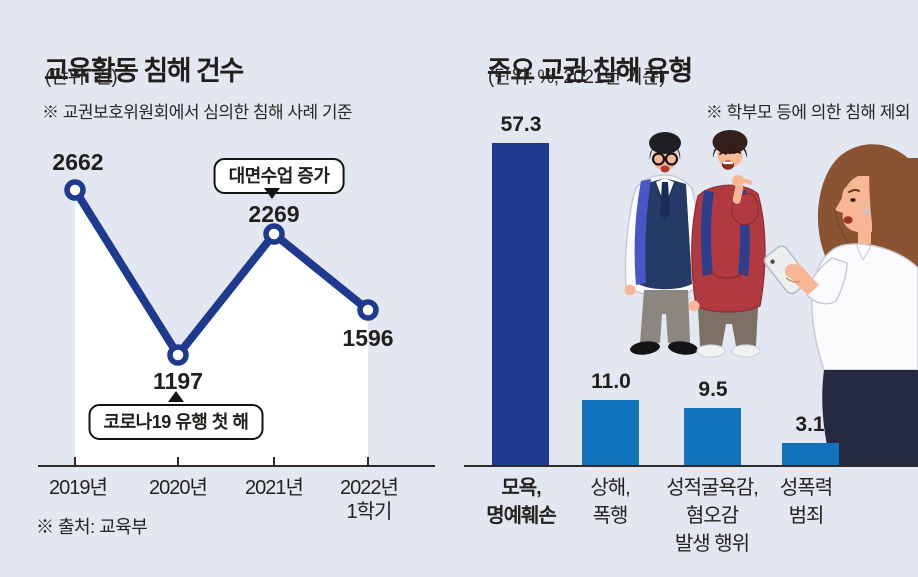 Image resolution: width=918 pixels, height=577 pixels. I want to click on line-series, so click(221, 272).